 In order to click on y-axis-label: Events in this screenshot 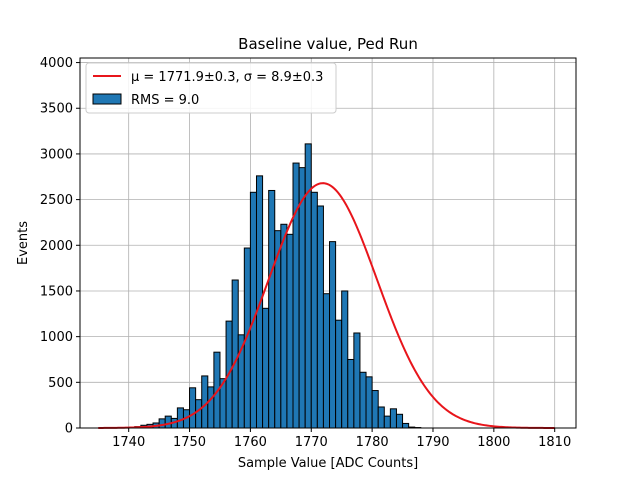, I will do `click(23, 243)`.